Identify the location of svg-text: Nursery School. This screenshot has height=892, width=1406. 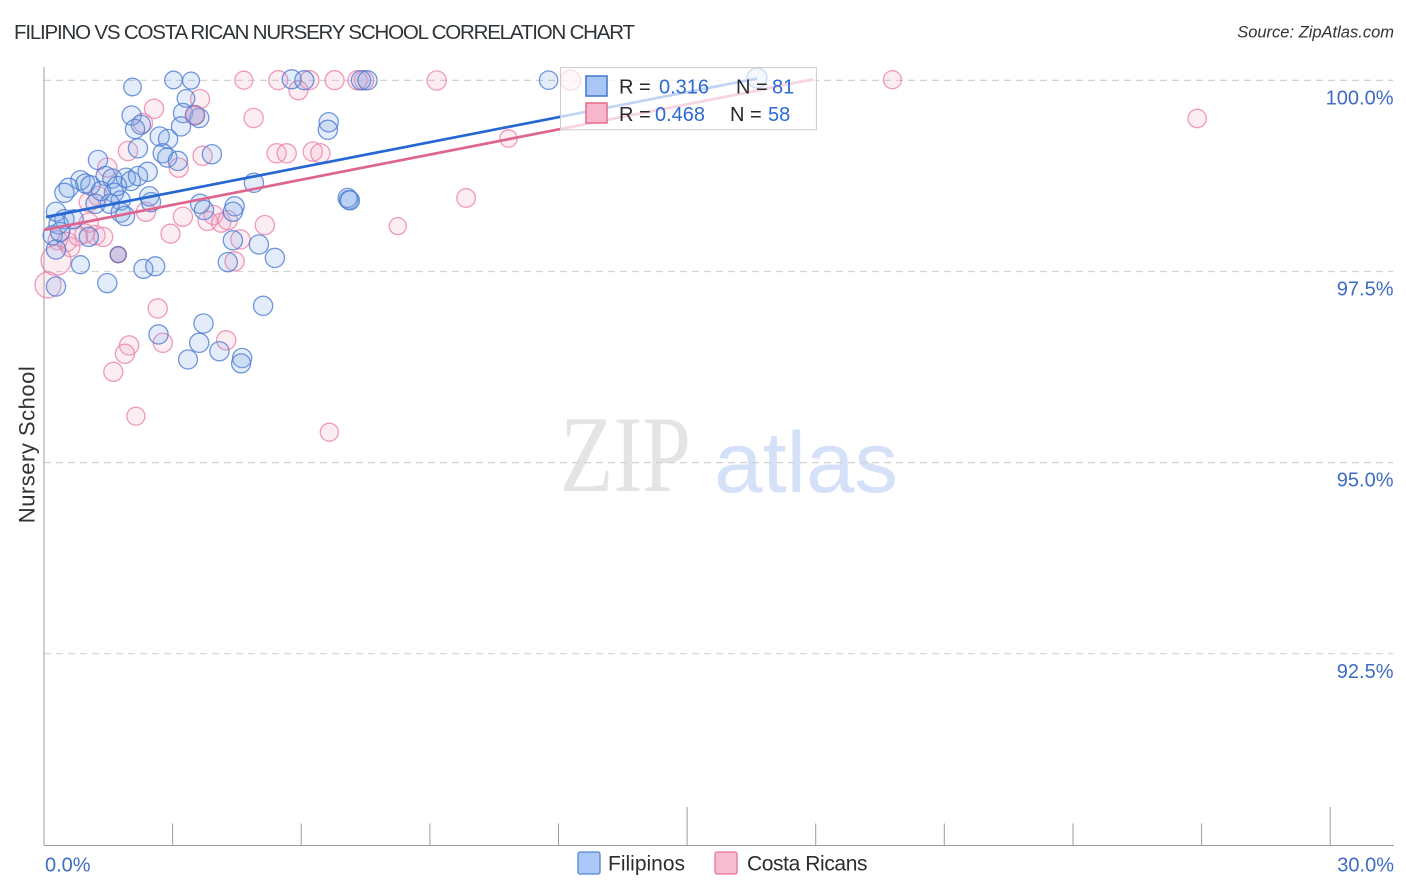
(27, 444).